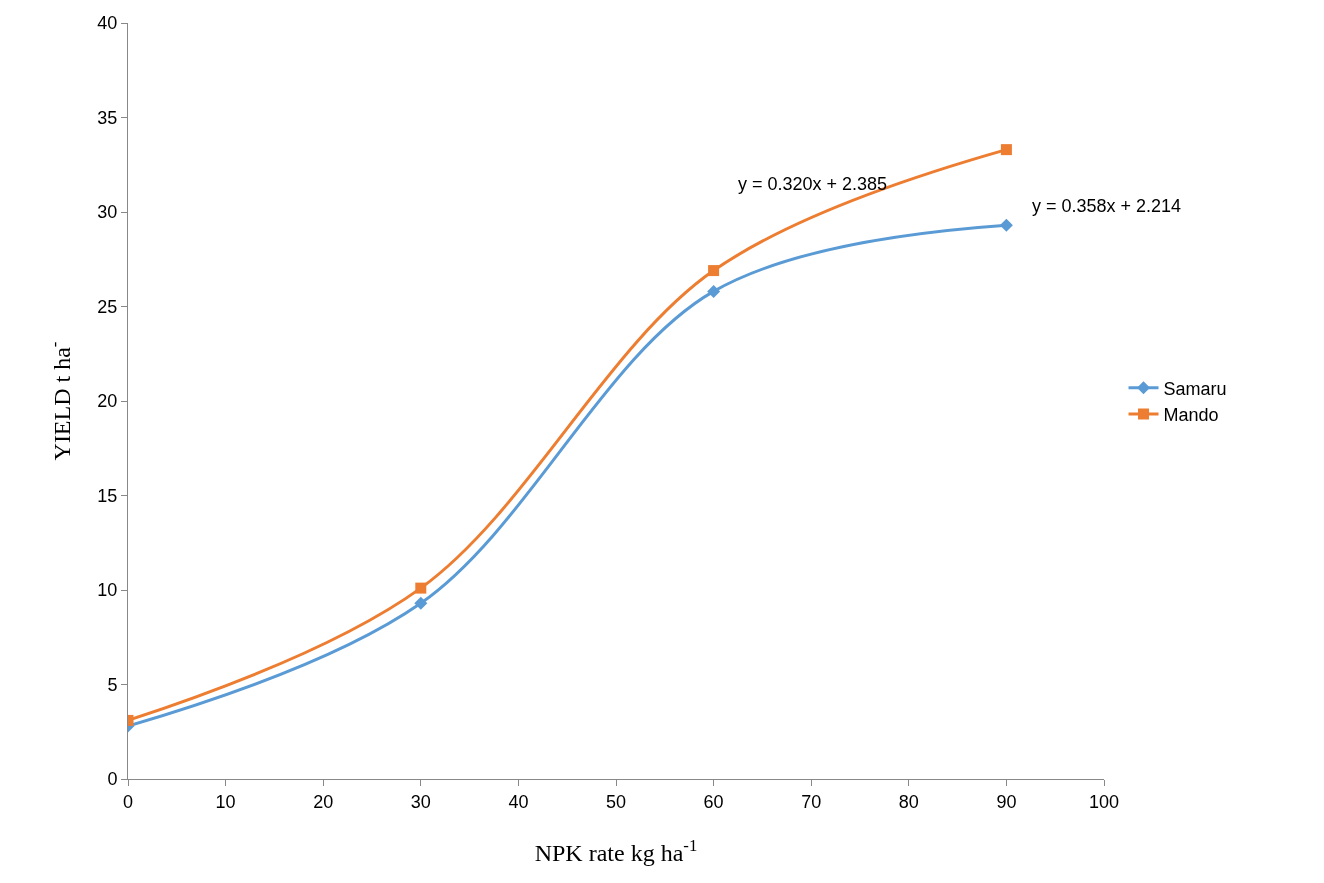 The width and height of the screenshot is (1324, 883). I want to click on x-tick-label: 80, so click(908, 801).